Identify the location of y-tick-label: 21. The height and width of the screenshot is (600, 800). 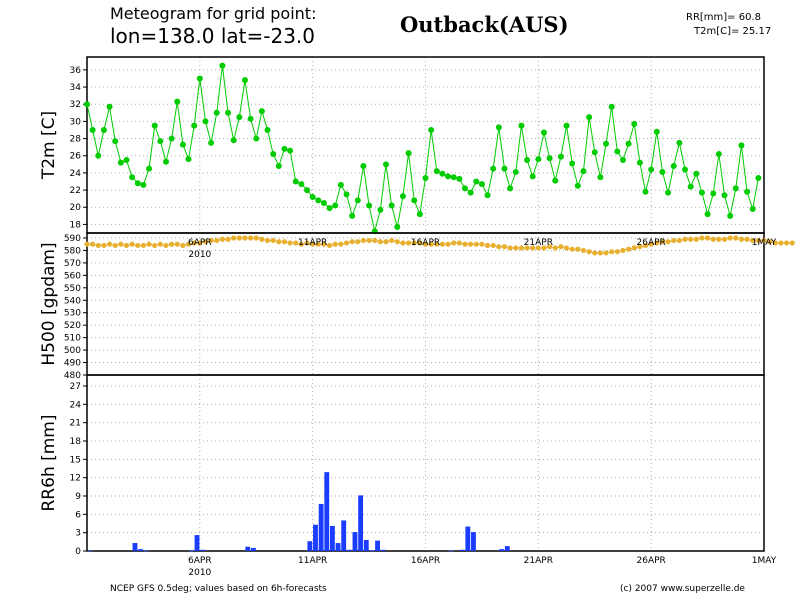
(75, 424).